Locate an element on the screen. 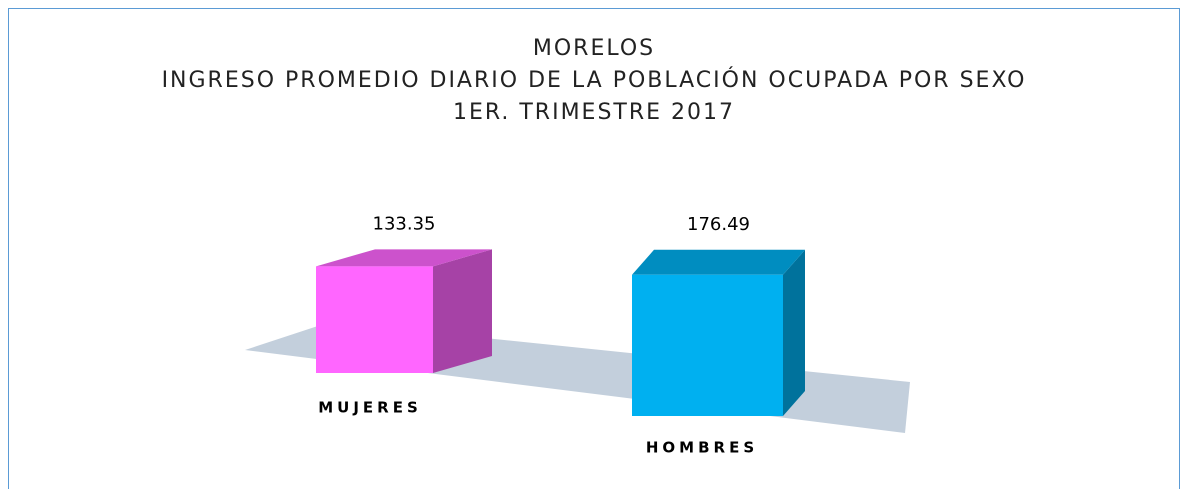  chart-title: 1ER. TRIMESTRE 2017 is located at coordinates (594, 112).